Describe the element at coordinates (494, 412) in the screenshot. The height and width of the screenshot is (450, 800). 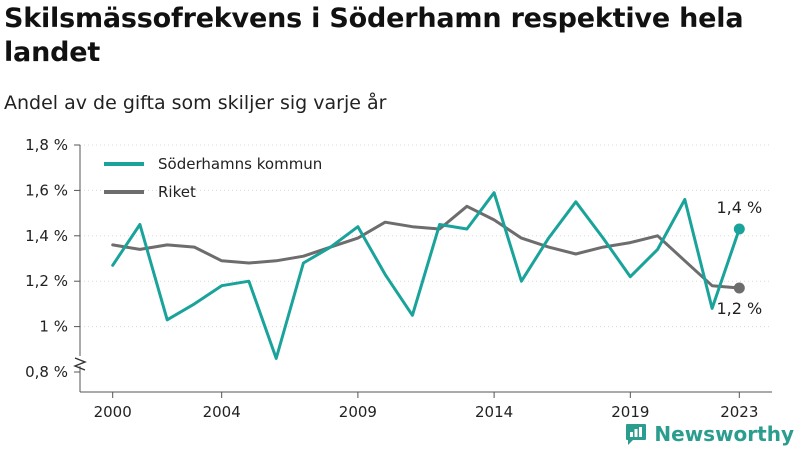
I see `x-tick-label: 2014` at that location.